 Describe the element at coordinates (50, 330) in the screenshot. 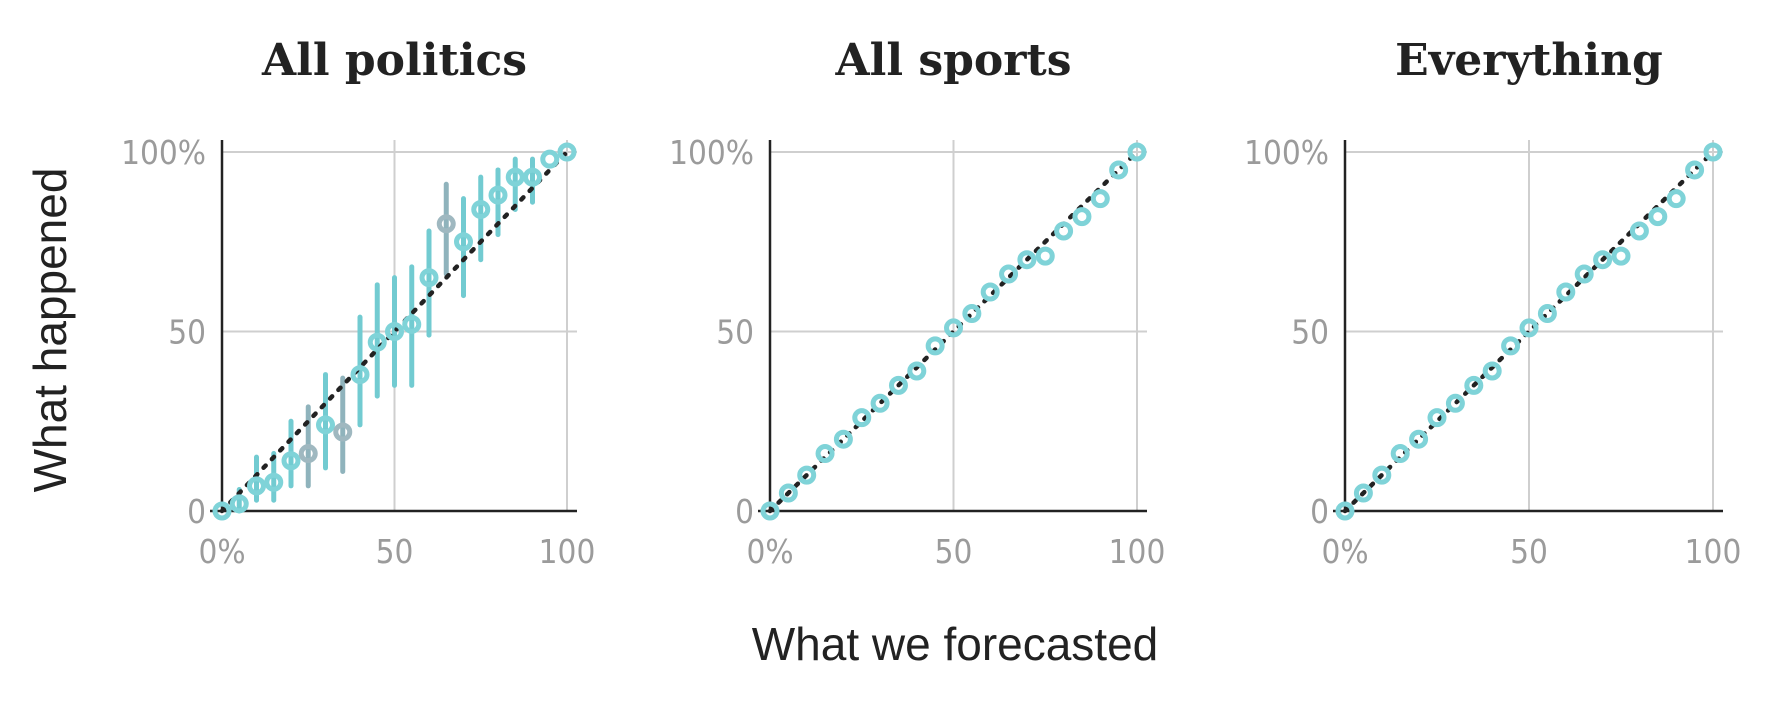

I see `y-axis-title: What happened` at that location.